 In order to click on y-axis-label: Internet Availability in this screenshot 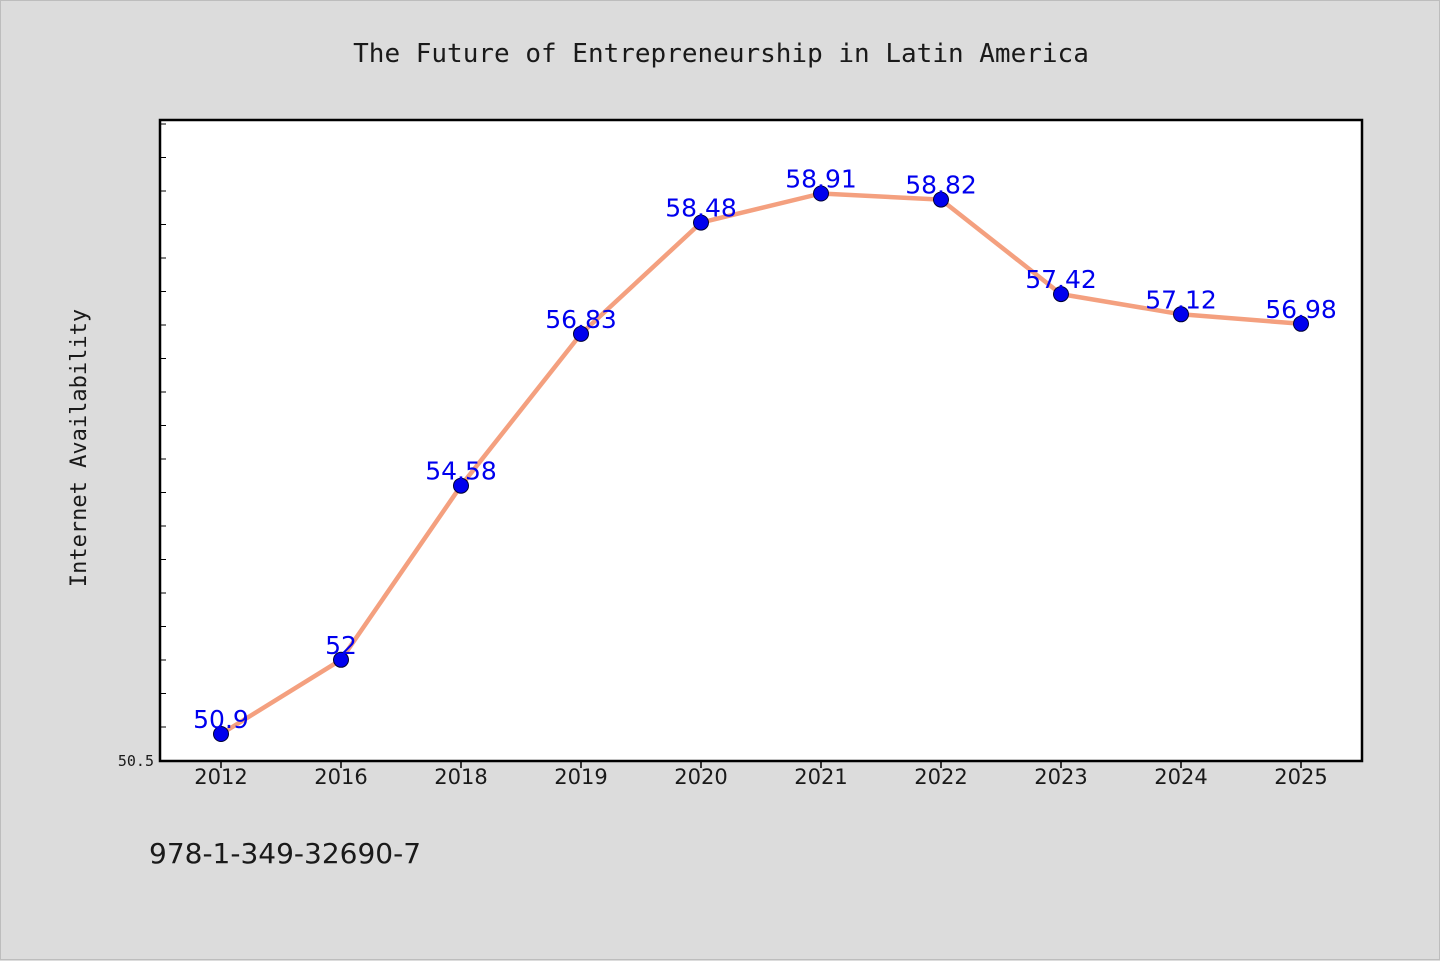, I will do `click(79, 448)`.